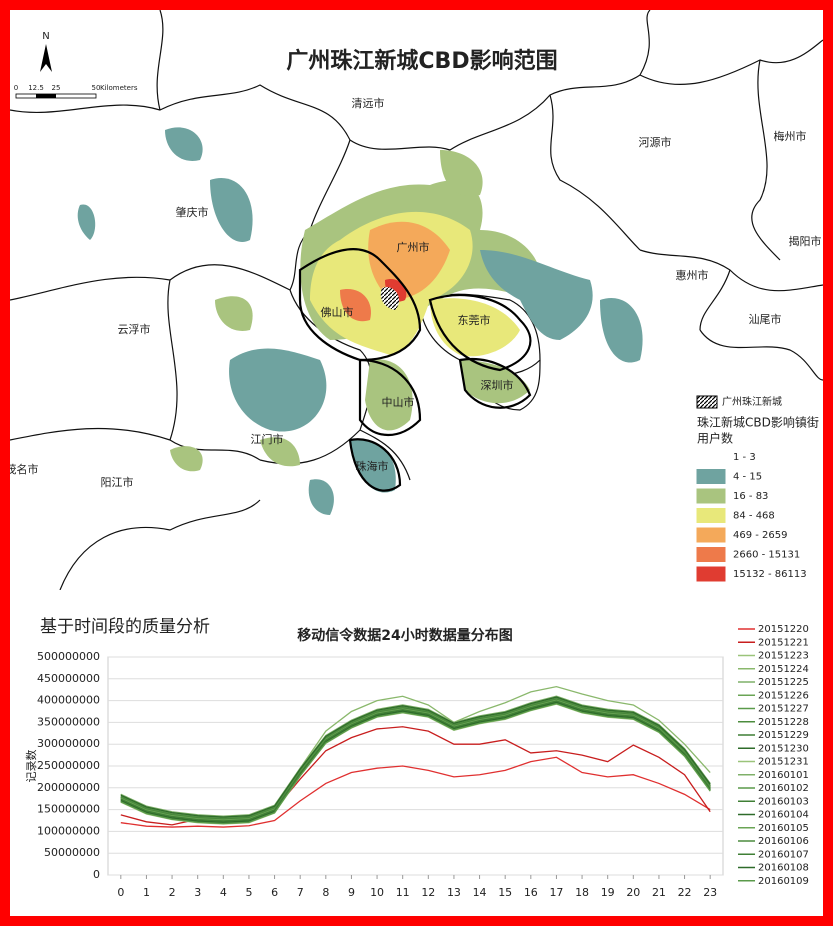  Describe the element at coordinates (783, 762) in the screenshot. I see `legend-label: 20151231` at that location.